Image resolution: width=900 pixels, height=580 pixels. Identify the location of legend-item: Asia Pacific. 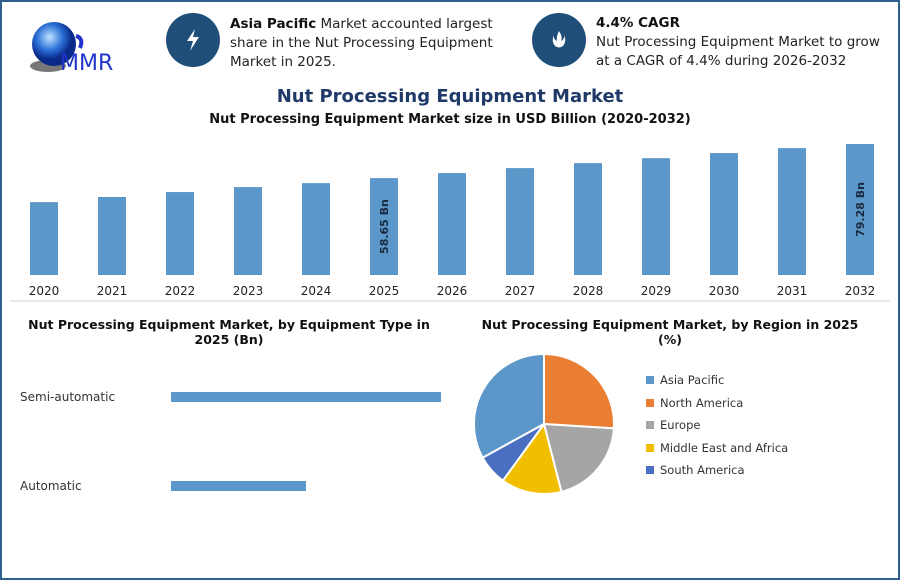
(685, 380).